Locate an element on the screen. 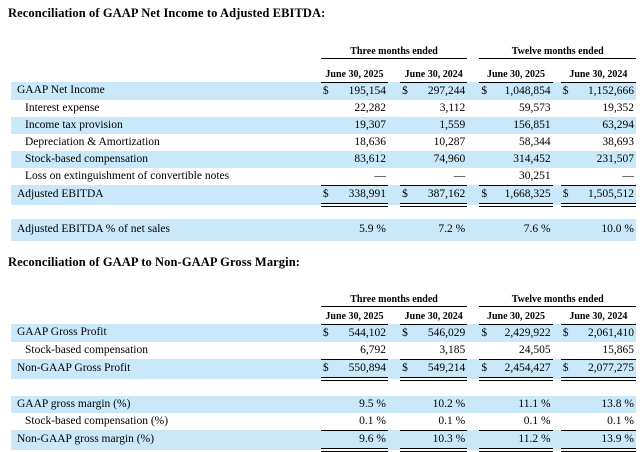  row-label: Depreciation & Amortization is located at coordinates (92, 141).